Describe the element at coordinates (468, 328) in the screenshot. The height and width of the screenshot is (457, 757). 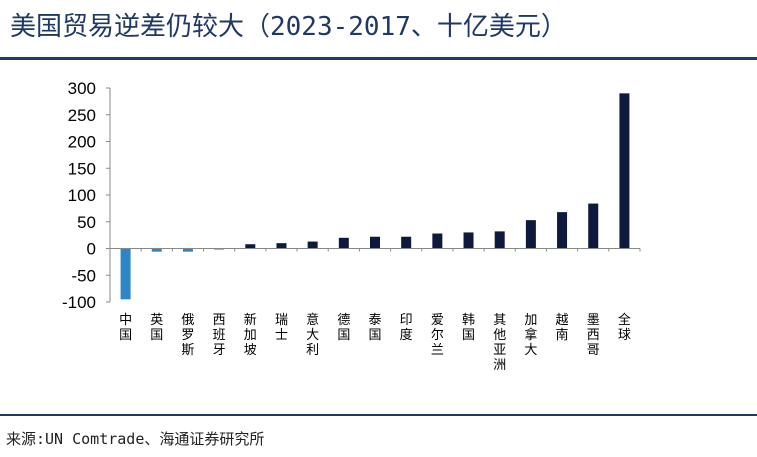
I see `category-label: 韩国` at that location.